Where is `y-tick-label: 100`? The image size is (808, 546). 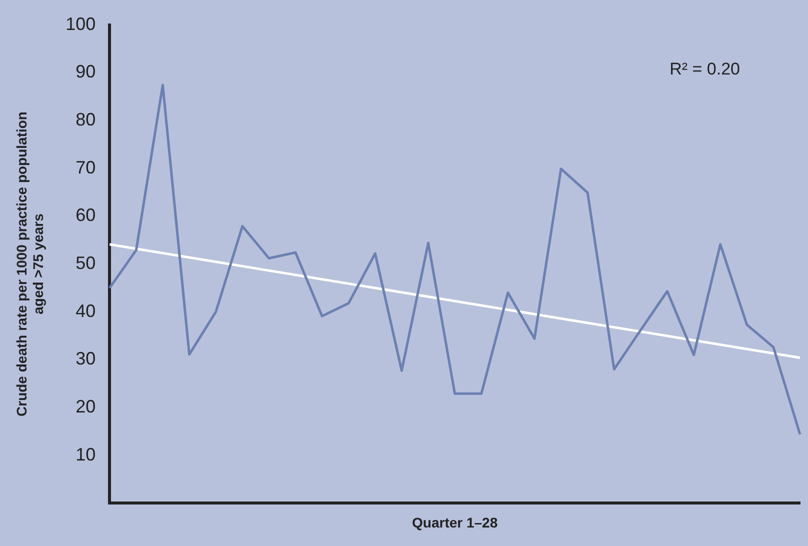 y-tick-label: 100 is located at coordinates (81, 24).